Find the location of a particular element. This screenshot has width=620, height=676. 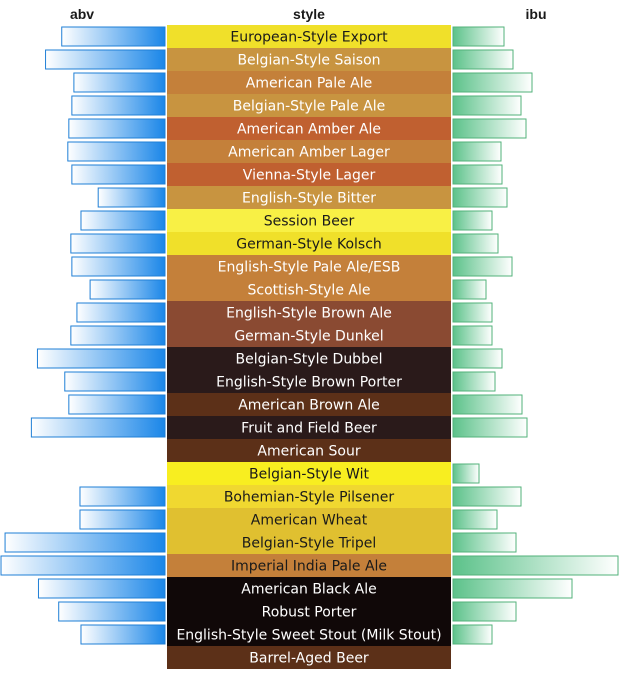

style-label: German-Style Dunkel is located at coordinates (308, 337).